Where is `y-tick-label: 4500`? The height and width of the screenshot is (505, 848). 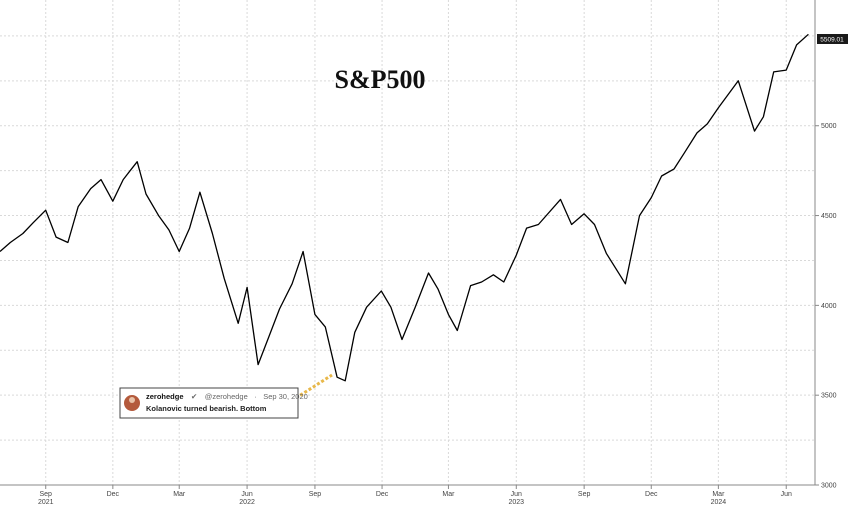
y-tick-label: 4500 is located at coordinates (829, 216).